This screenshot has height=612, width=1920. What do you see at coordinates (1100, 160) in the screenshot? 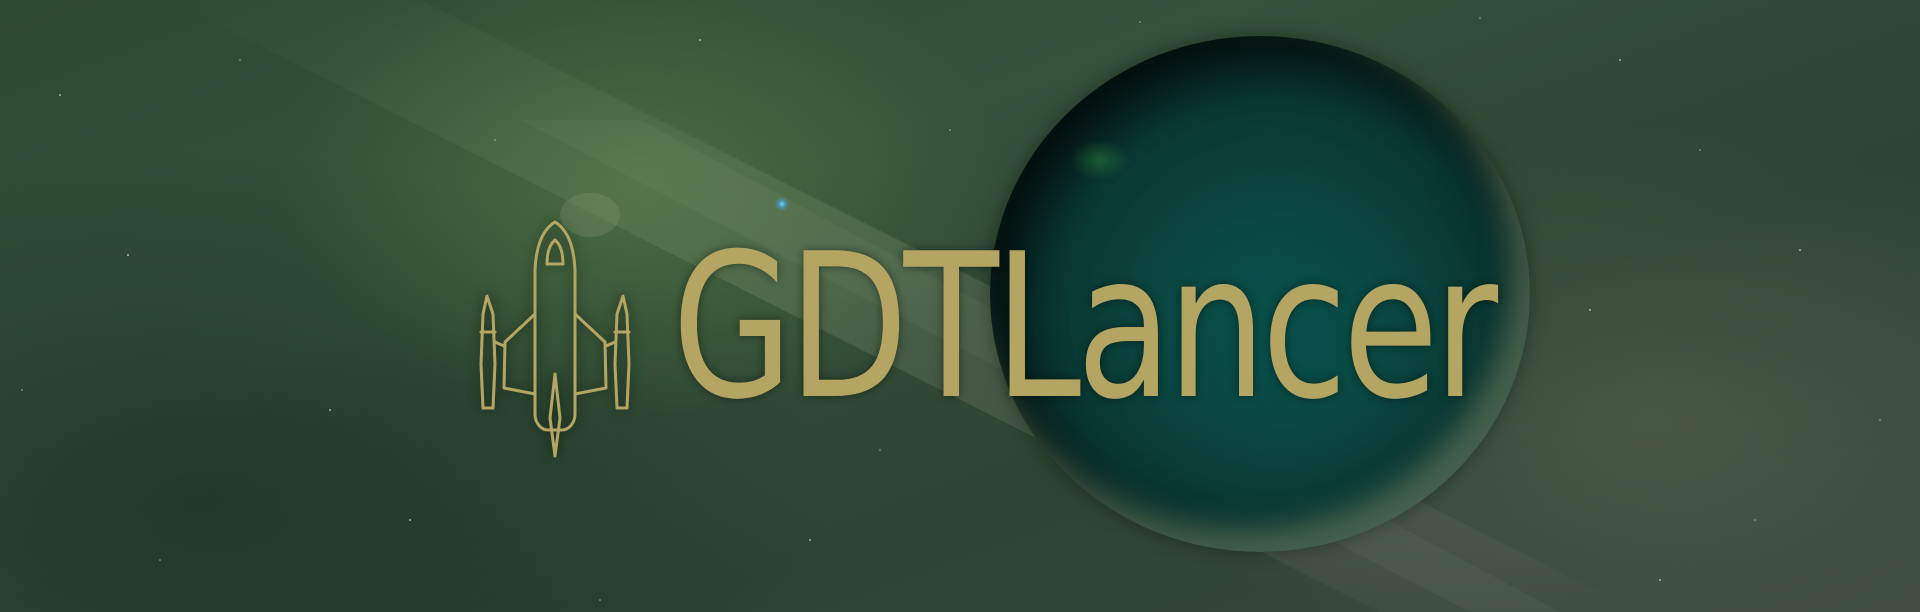
I see `planet-surface-highlight` at bounding box center [1100, 160].